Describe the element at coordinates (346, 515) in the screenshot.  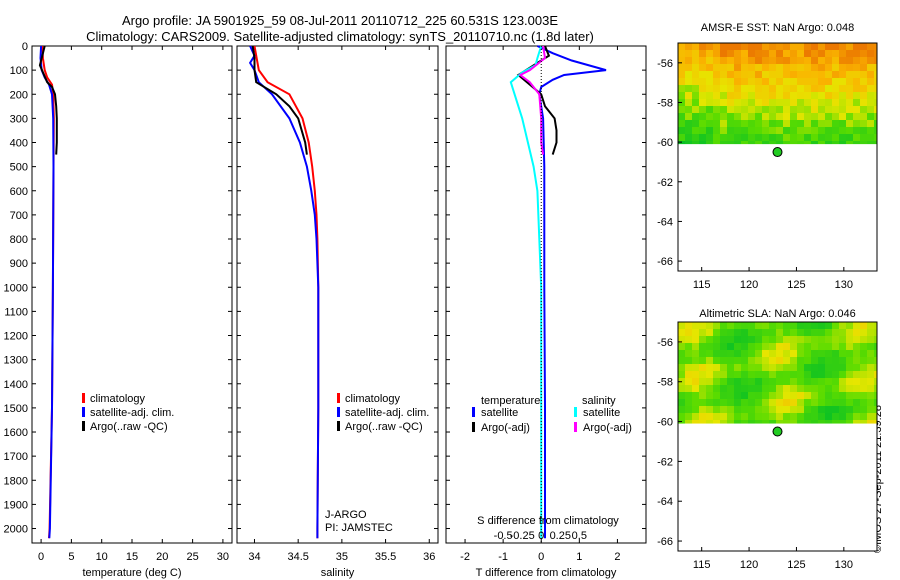
I see `annotation-program: J-ARGO` at that location.